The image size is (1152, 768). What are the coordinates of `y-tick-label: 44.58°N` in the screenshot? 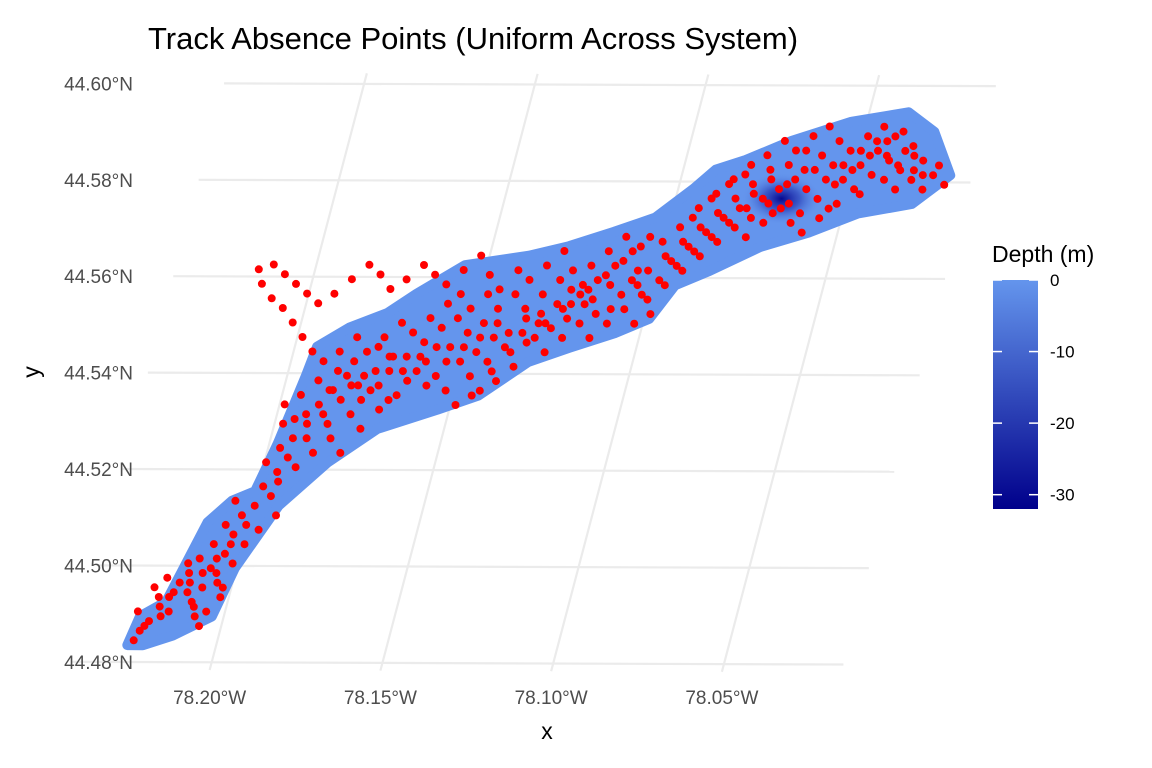 It's located at (98, 181).